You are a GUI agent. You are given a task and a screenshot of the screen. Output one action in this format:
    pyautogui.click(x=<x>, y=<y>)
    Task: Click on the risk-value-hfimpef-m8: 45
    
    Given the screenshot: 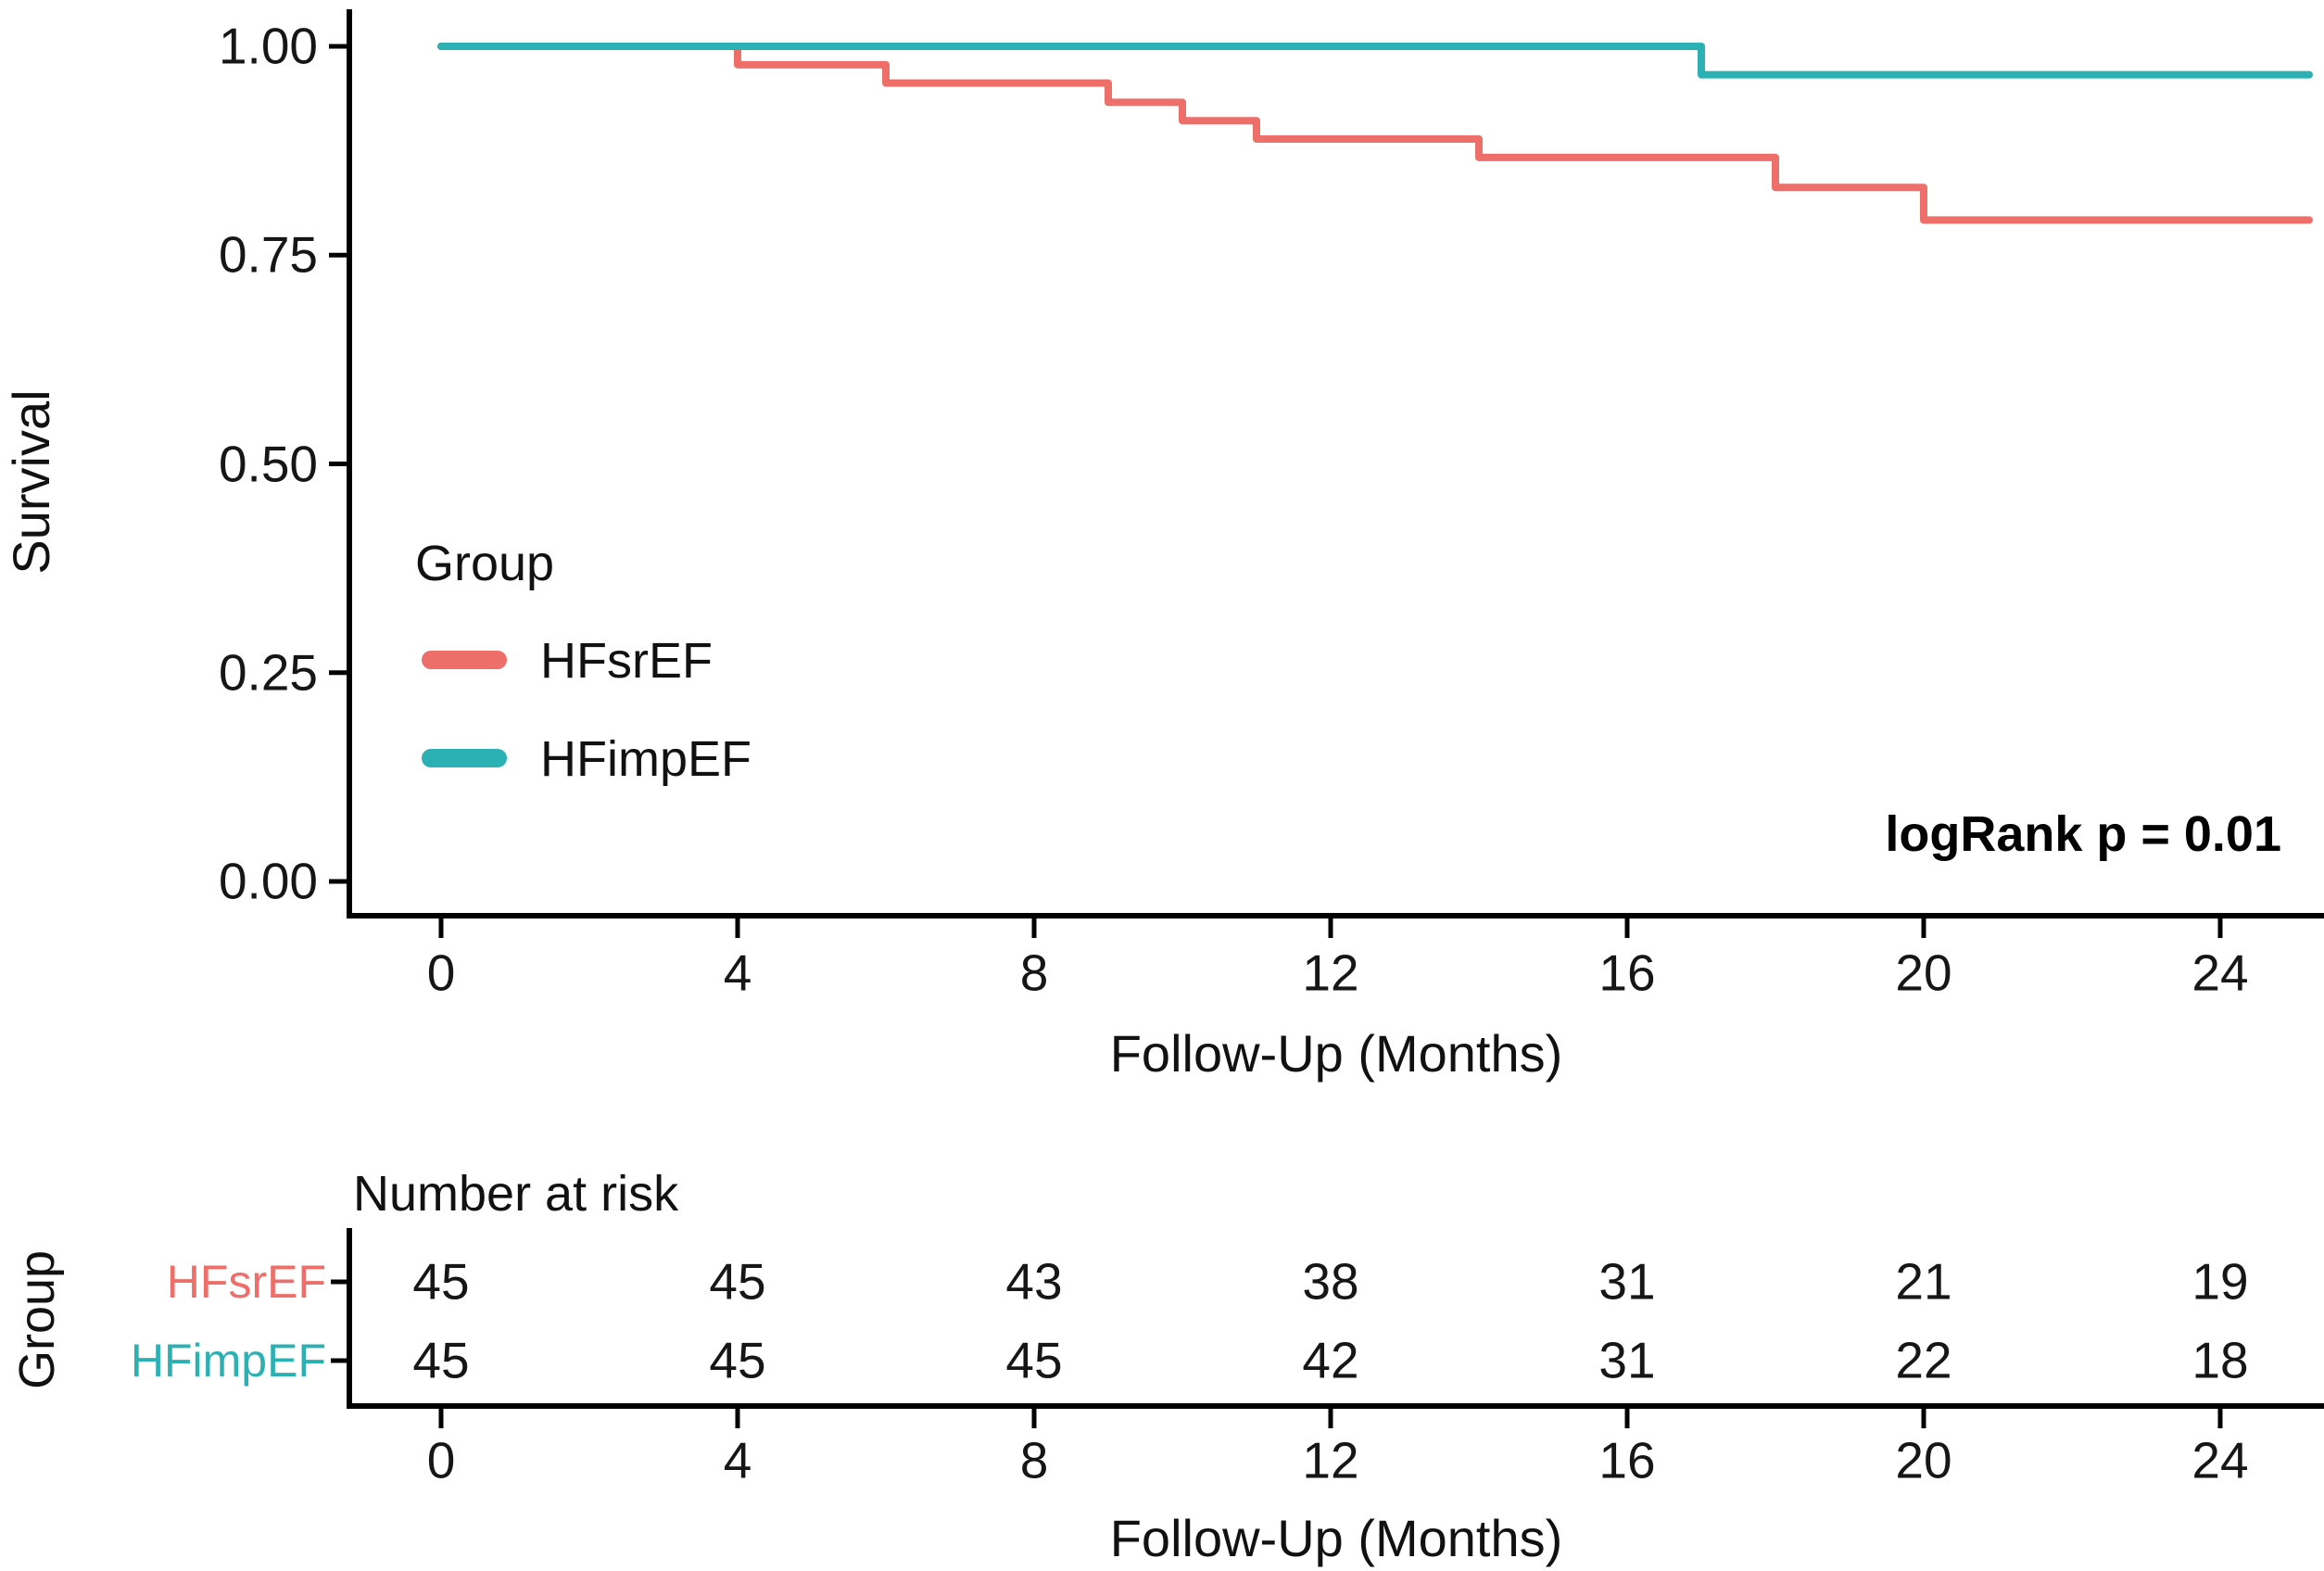 What is the action you would take?
    pyautogui.click(x=1034, y=1360)
    